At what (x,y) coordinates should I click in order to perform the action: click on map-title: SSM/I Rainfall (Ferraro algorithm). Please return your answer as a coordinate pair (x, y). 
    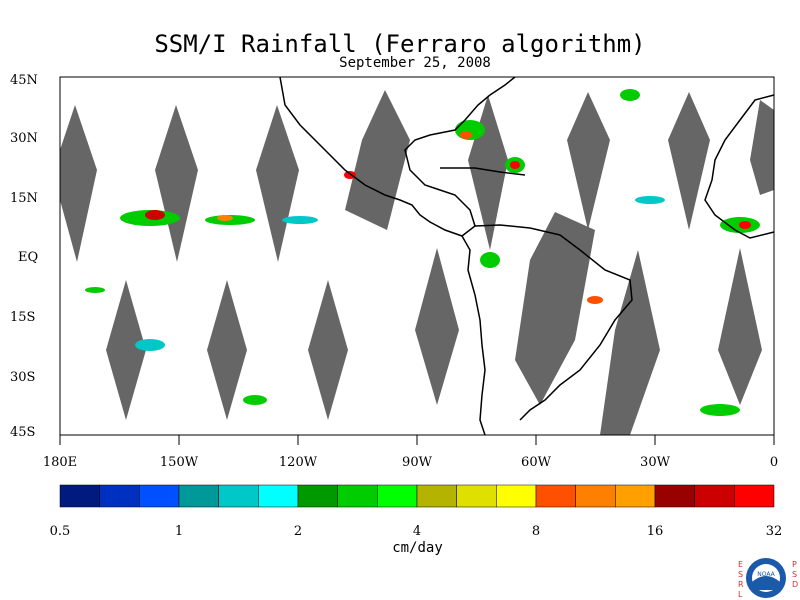
    Looking at the image, I should click on (400, 44).